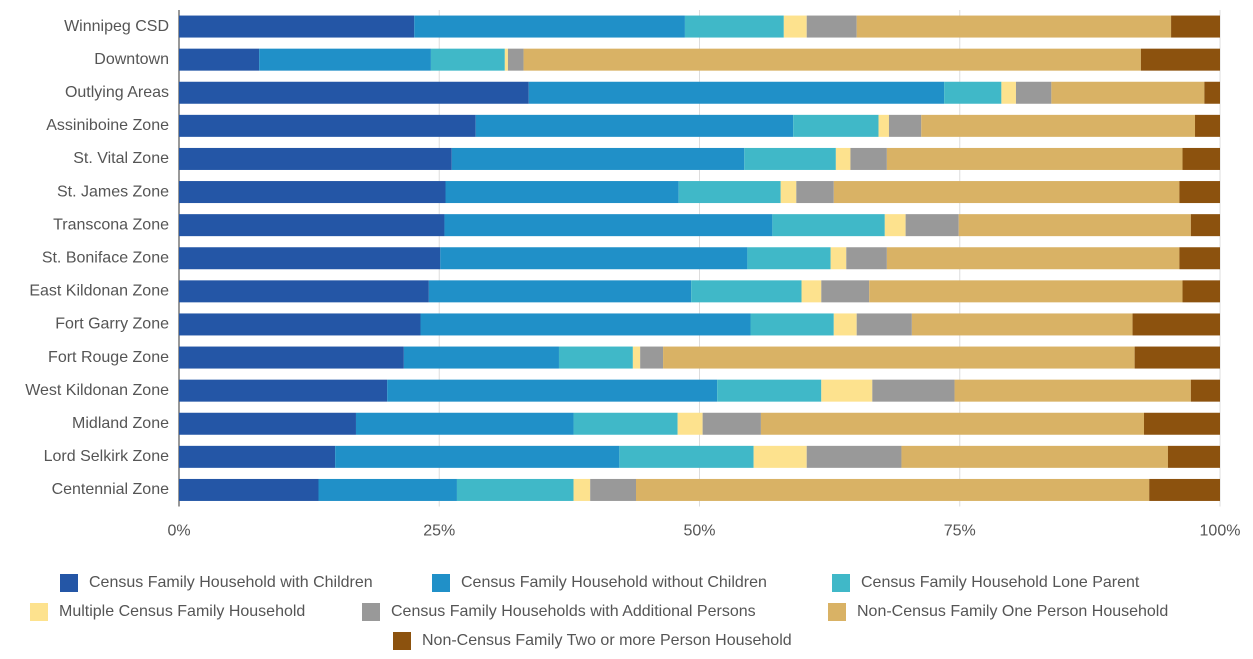  I want to click on legend-label: Census Family Household without Children, so click(614, 582).